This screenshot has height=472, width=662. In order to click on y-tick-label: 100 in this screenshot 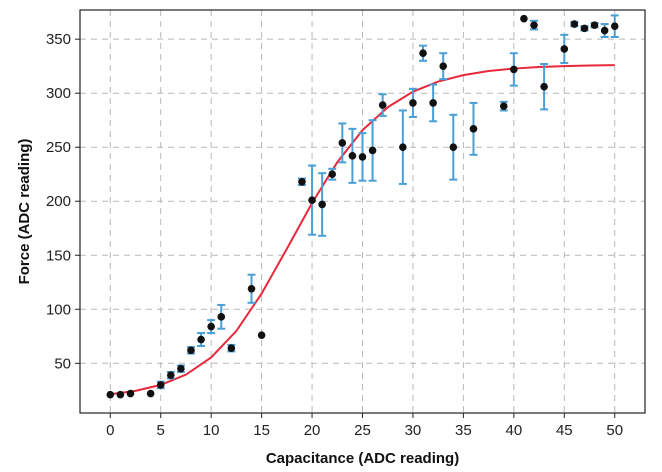, I will do `click(58, 309)`.